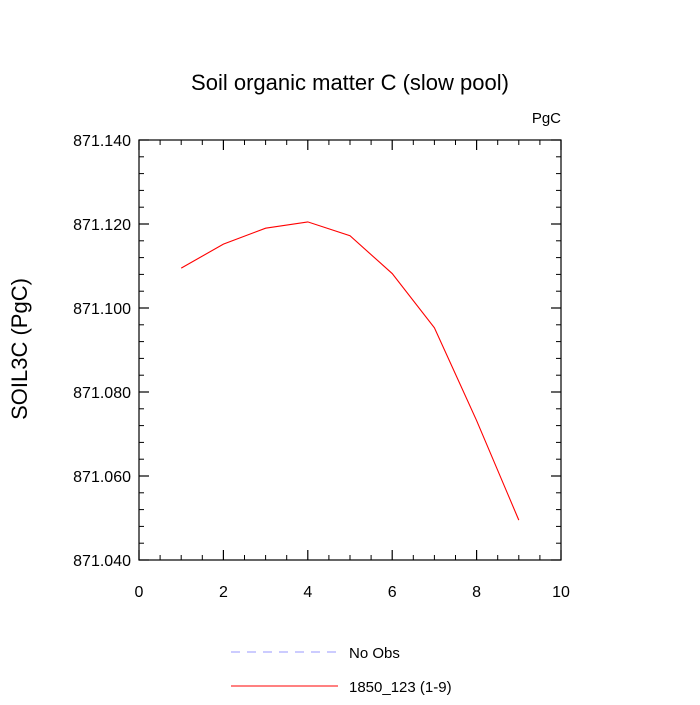 This screenshot has width=700, height=705. What do you see at coordinates (341, 670) in the screenshot?
I see `legend: No Obs 1850_123 (1-9)` at bounding box center [341, 670].